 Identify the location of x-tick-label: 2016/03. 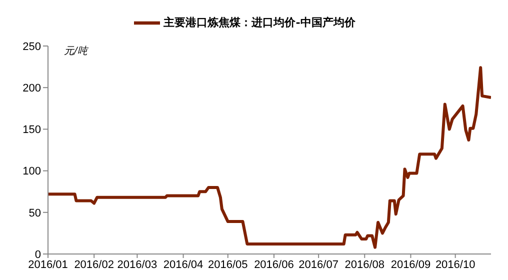
(137, 264).